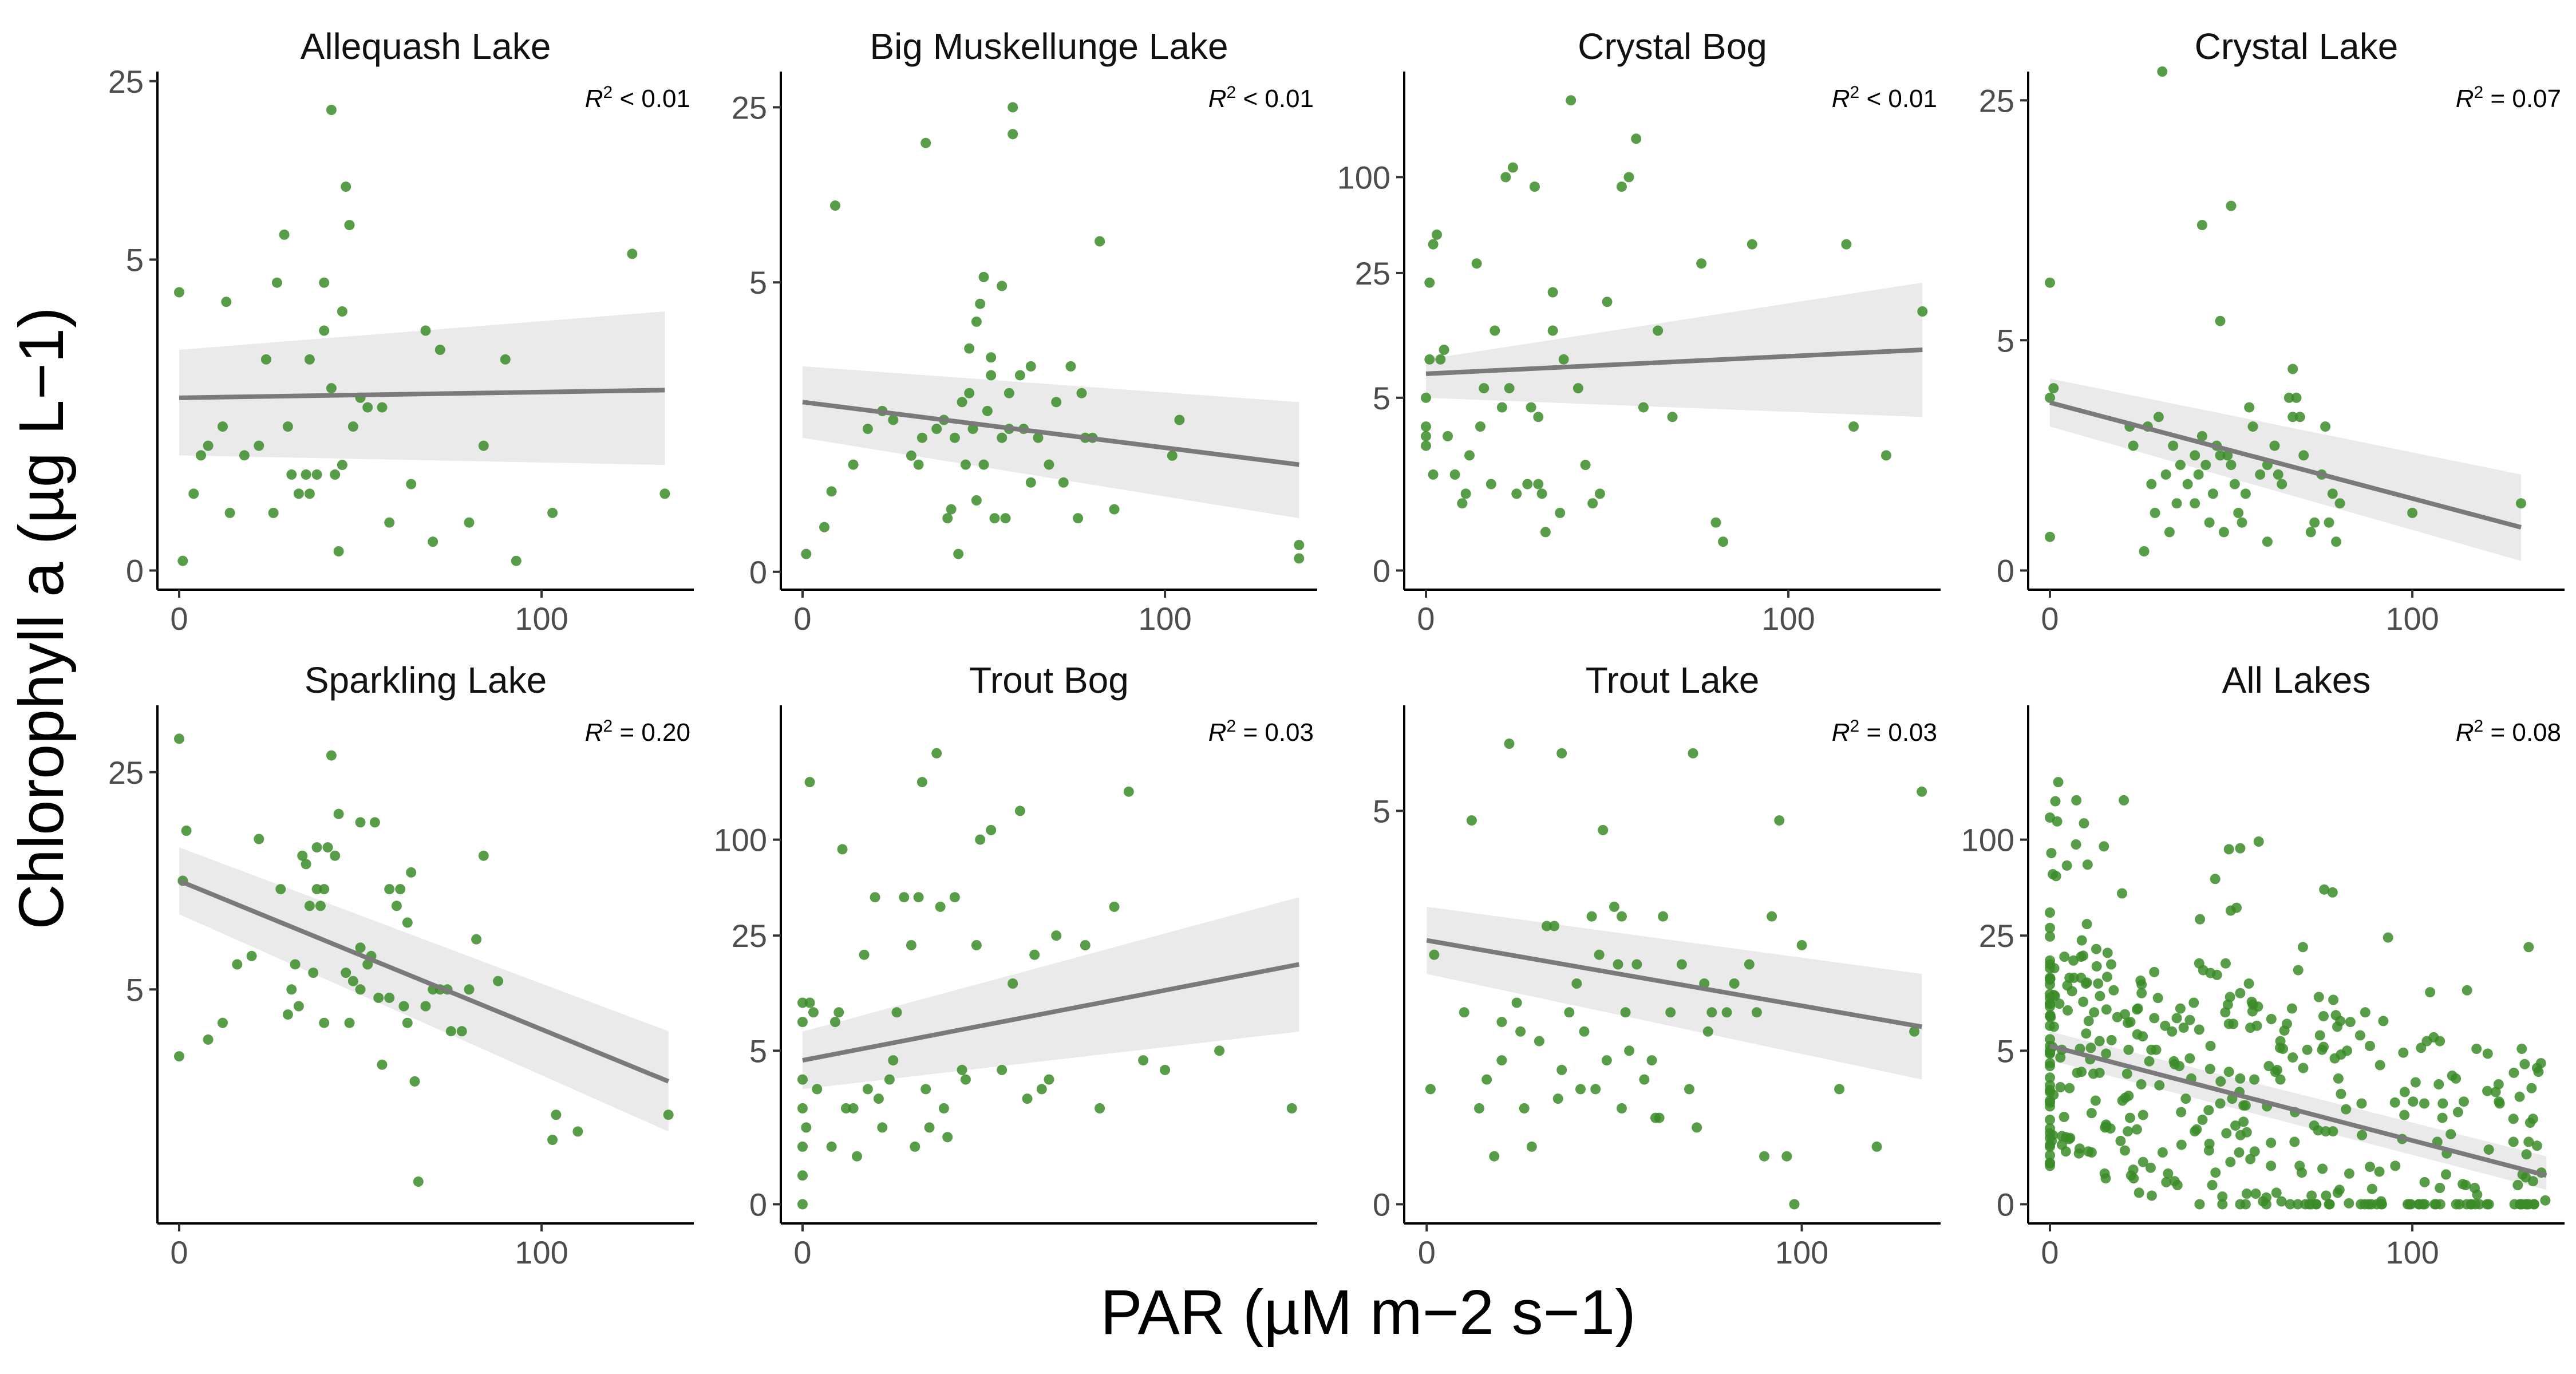 The height and width of the screenshot is (1374, 2576). What do you see at coordinates (637, 732) in the screenshot?
I see `r2-label: R2 = 0.20` at bounding box center [637, 732].